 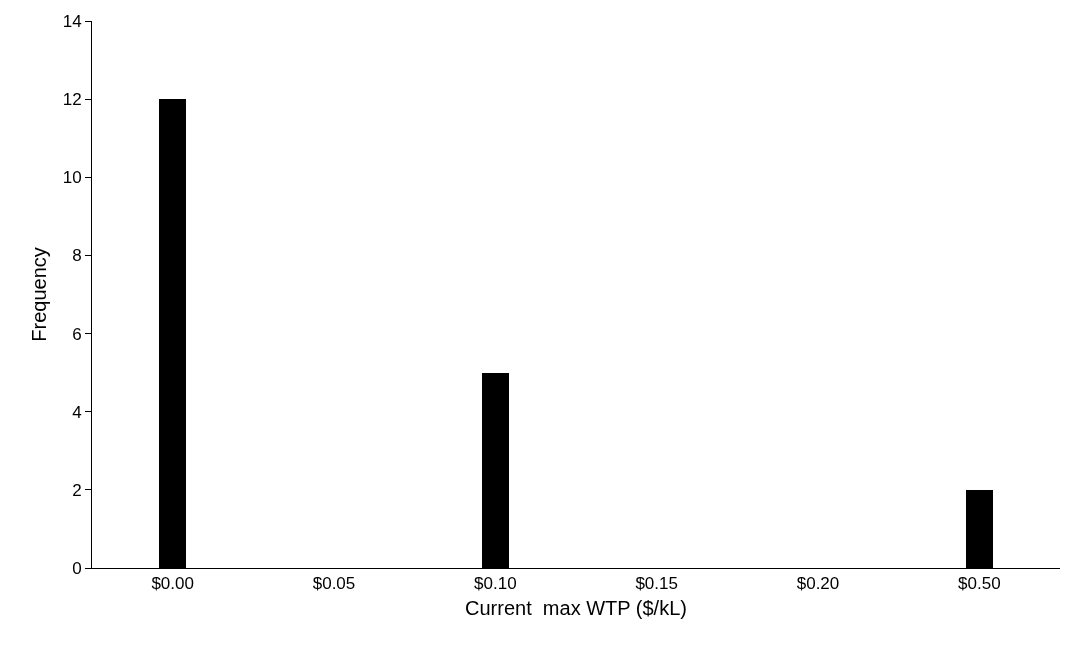 What do you see at coordinates (77, 490) in the screenshot?
I see `y-tick-label: 2` at bounding box center [77, 490].